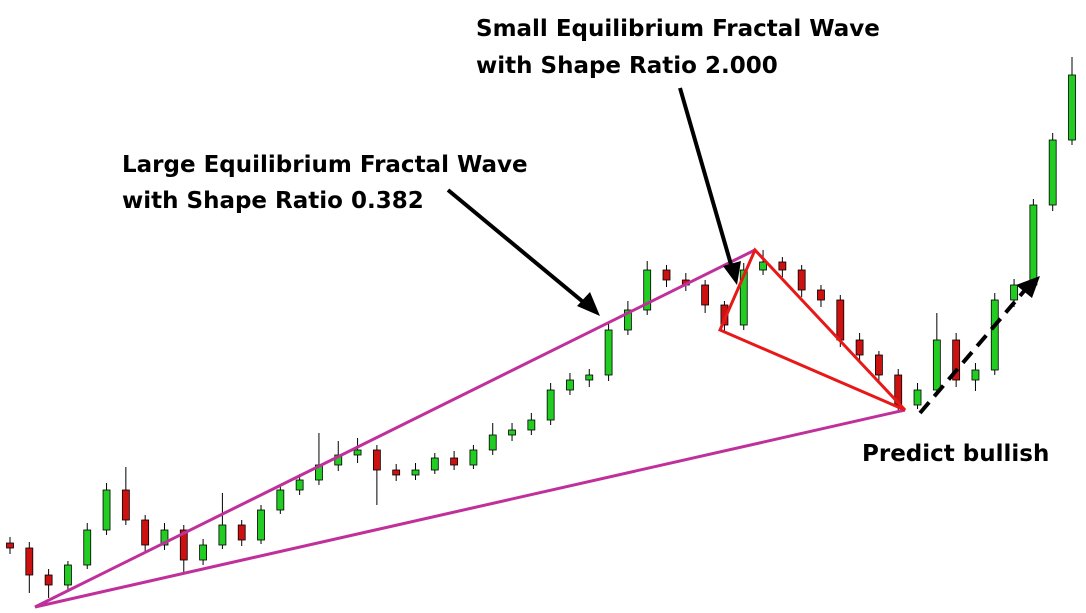 This screenshot has width=1086, height=613. Describe the element at coordinates (972, 351) in the screenshot. I see `dashed-arrow` at that location.